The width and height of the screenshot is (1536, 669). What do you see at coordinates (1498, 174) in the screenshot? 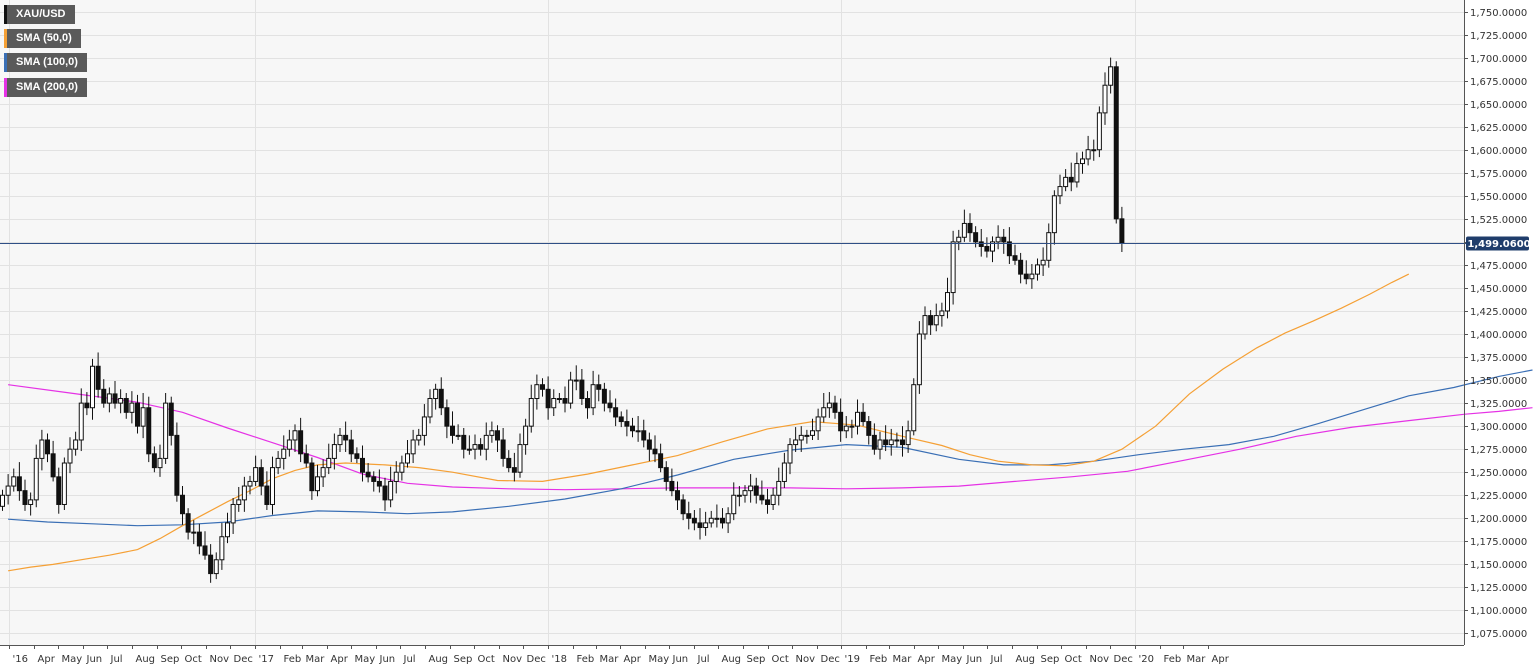
I see `y-tick-label: 1,575.0000` at bounding box center [1498, 174].